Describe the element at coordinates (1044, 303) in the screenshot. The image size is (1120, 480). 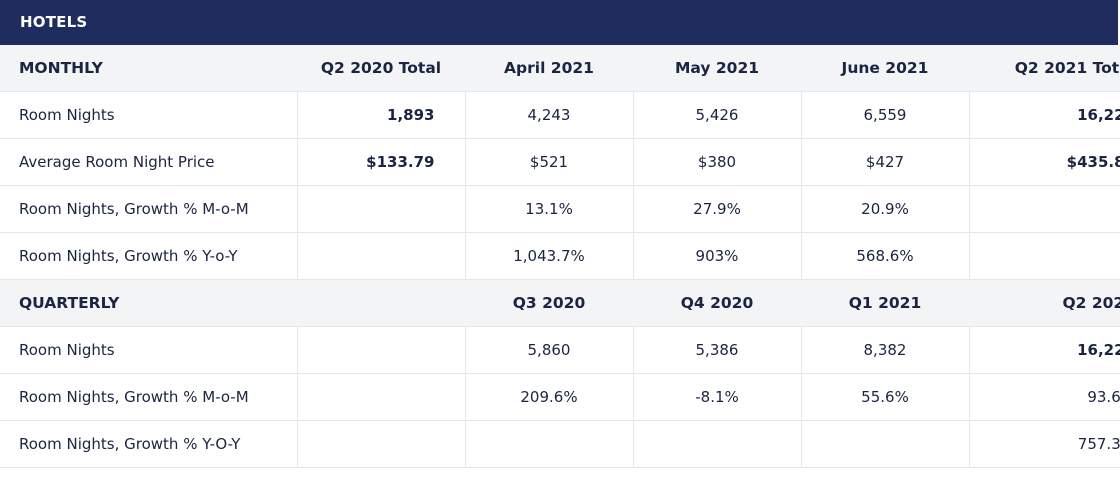
I see `column-header: Q2 2021` at that location.